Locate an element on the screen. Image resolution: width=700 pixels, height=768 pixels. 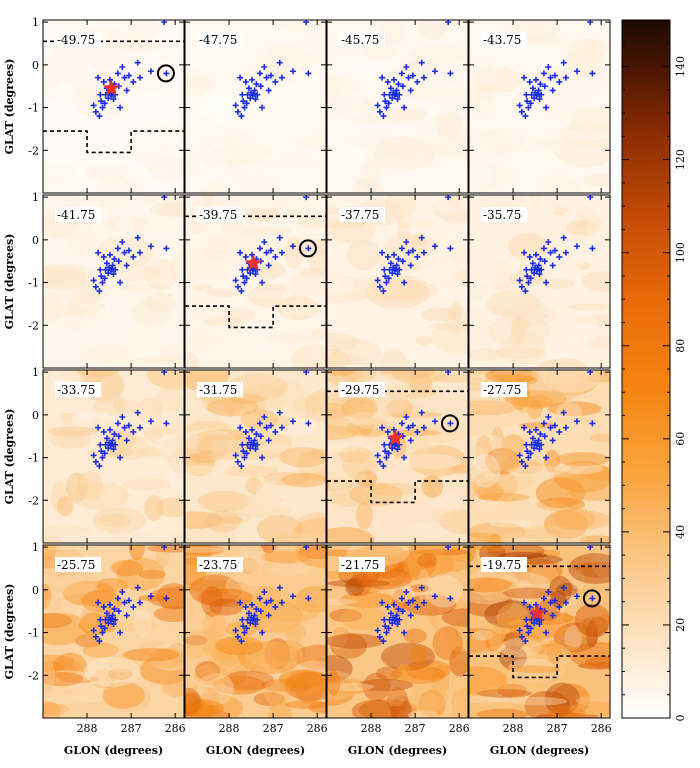
emission-texture is located at coordinates (539, 456).